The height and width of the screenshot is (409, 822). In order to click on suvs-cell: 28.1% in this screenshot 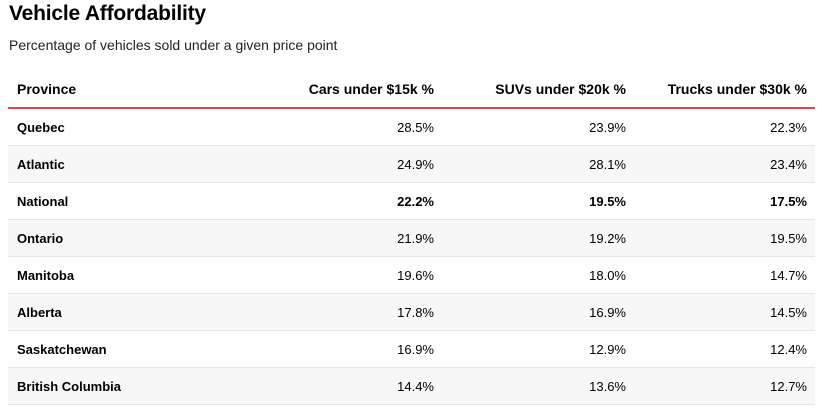, I will do `click(538, 164)`.